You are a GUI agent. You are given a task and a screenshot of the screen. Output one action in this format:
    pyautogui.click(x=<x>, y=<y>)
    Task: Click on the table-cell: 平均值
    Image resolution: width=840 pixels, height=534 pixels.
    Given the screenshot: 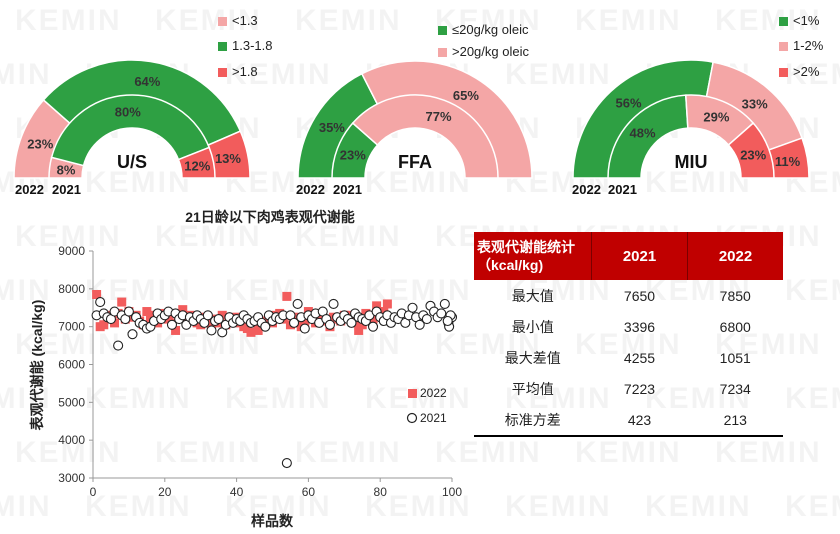 What is the action you would take?
    pyautogui.click(x=532, y=388)
    